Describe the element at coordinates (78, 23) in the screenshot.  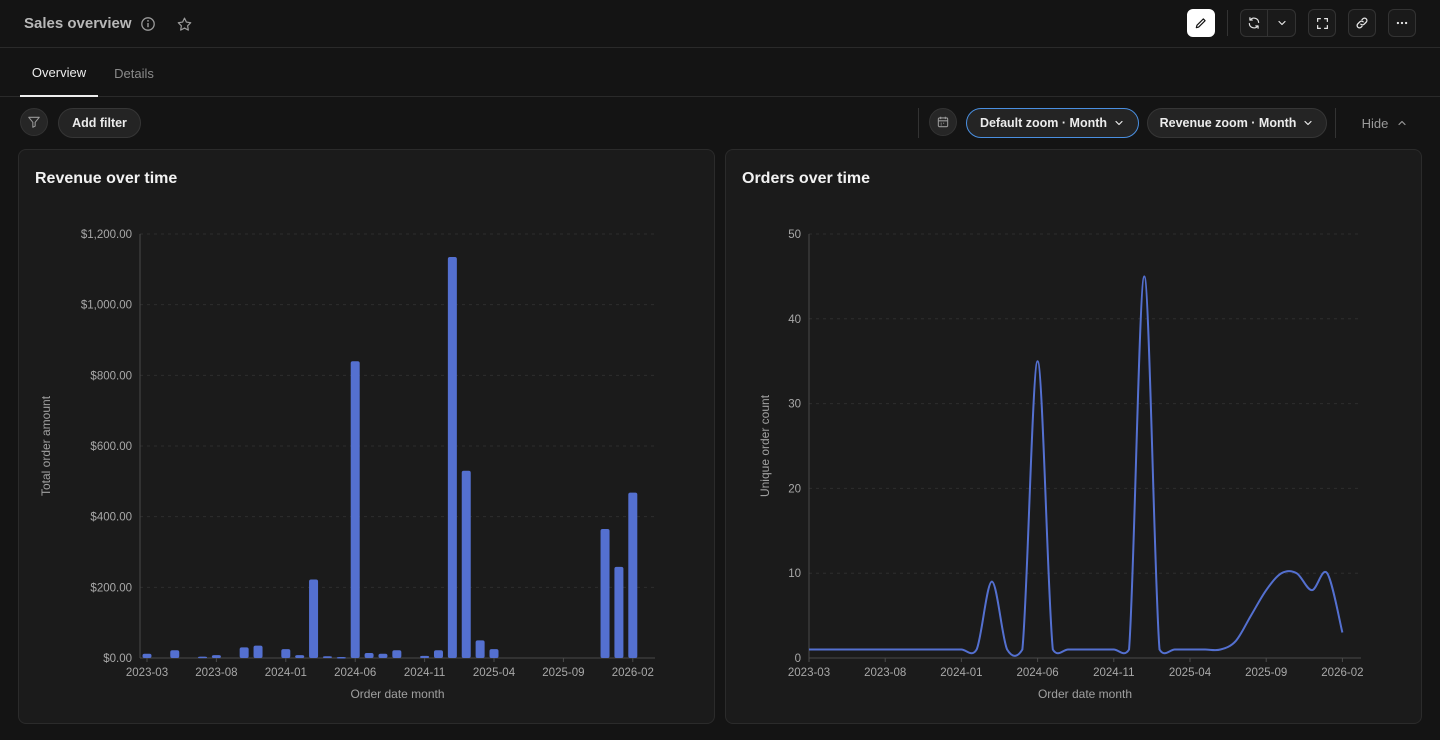
I see `page-title: Sales overview` at that location.